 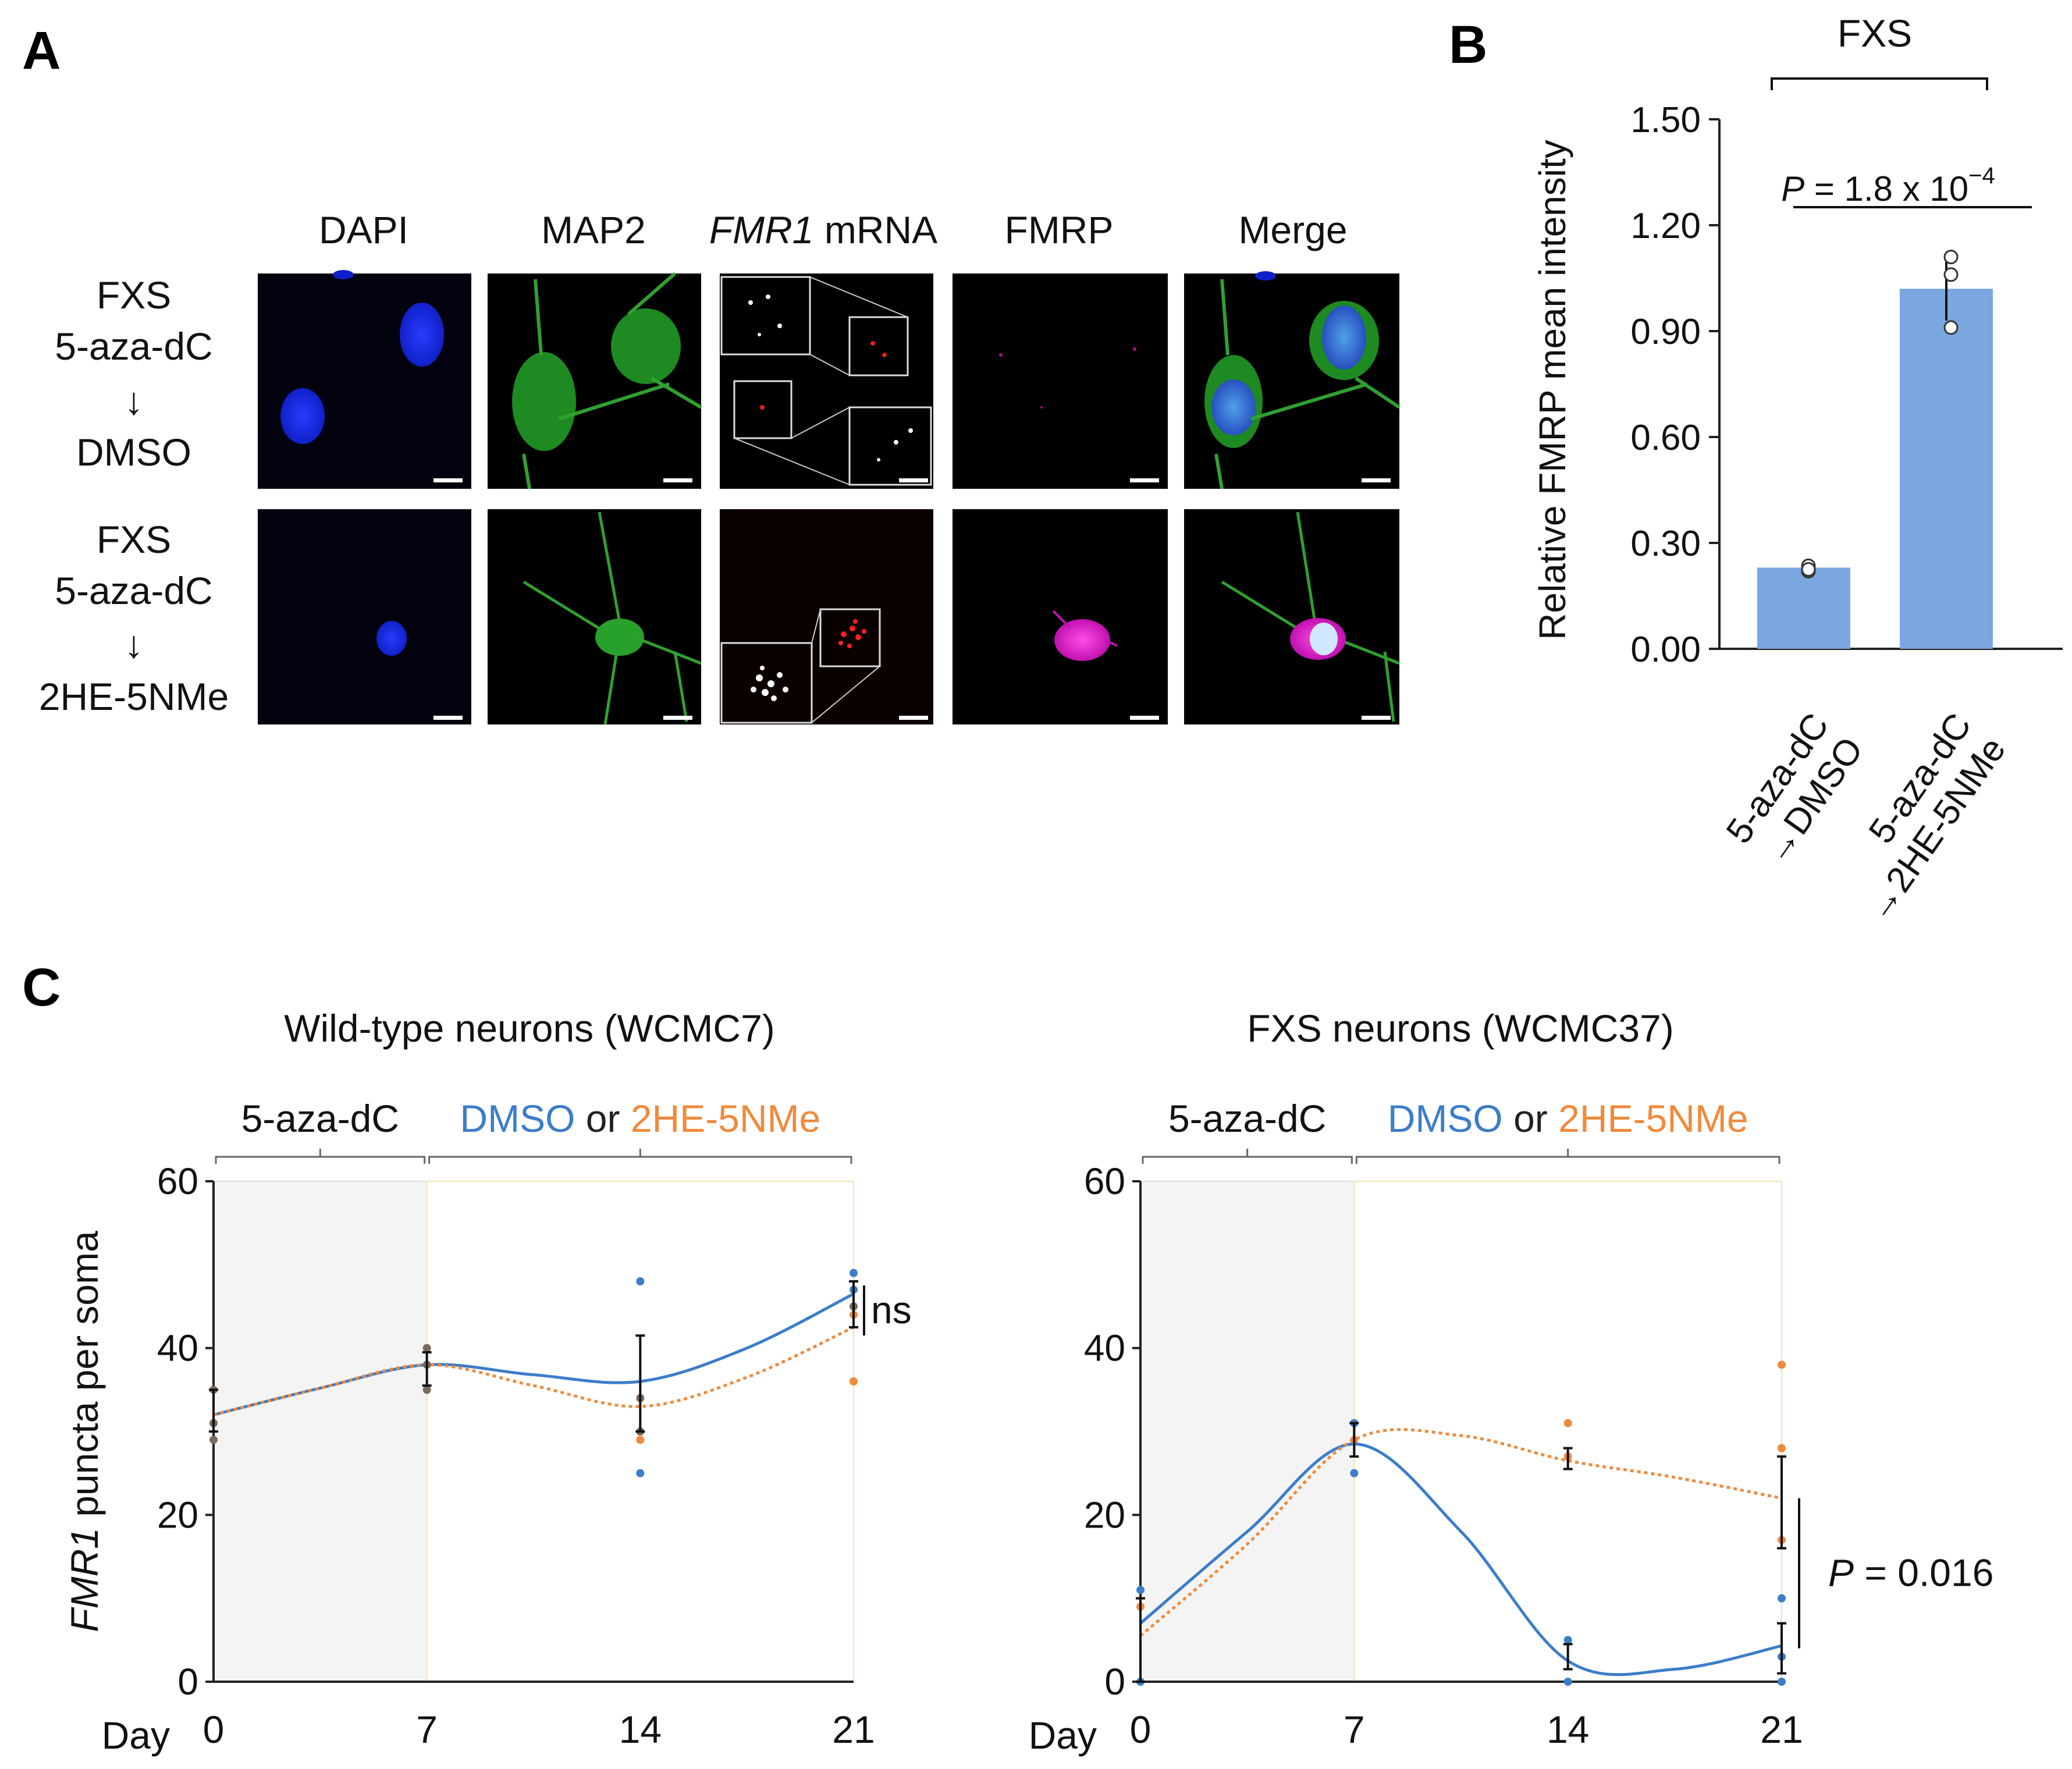 I want to click on y-tick-label: 0.00, so click(x=1665, y=650).